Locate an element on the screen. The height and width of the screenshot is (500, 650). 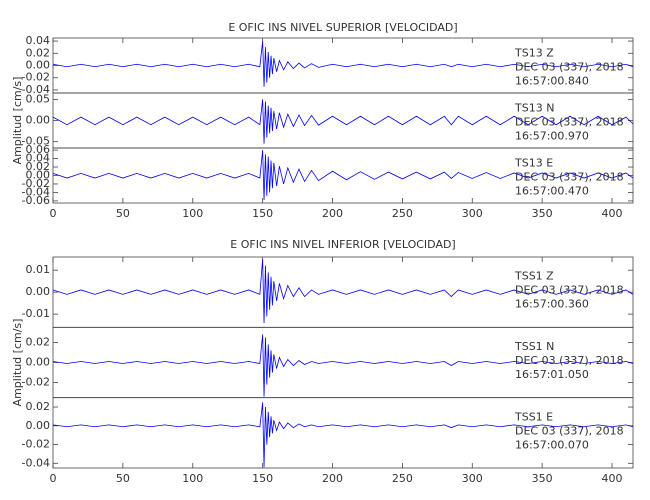
chart-title: E OFIC INS NIVEL INFERIOR [VELOCIDAD] is located at coordinates (342, 244).